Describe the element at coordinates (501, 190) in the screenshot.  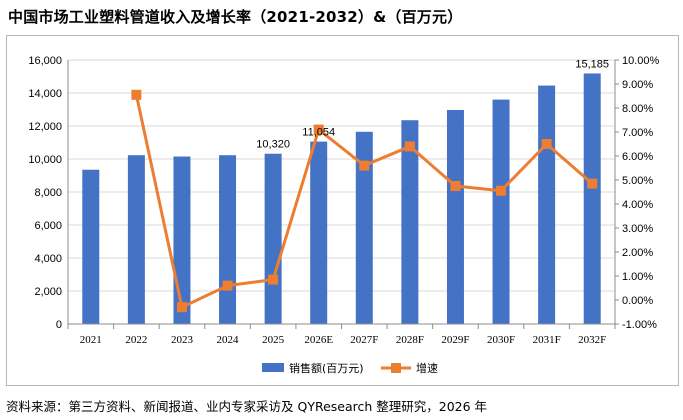
I see `growth-marker-2030F` at that location.